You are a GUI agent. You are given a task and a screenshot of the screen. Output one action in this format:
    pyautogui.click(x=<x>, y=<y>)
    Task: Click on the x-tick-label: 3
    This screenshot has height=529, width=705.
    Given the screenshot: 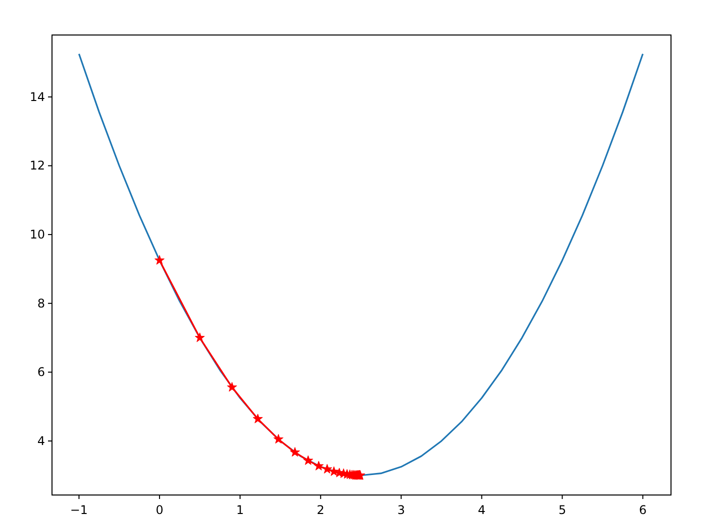 What is the action you would take?
    pyautogui.click(x=401, y=510)
    